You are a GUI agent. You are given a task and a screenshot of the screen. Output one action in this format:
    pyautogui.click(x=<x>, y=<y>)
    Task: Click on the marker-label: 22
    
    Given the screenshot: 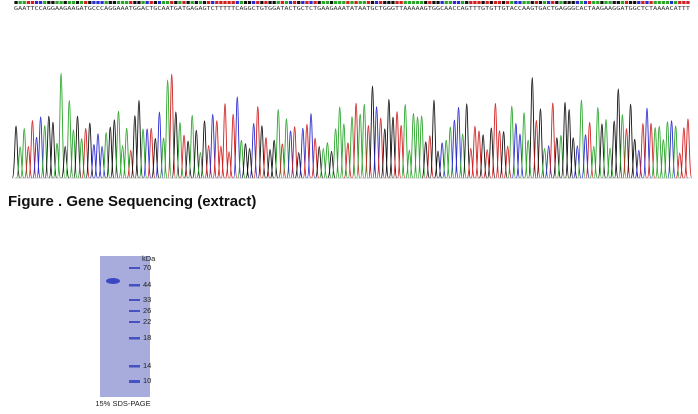 What is the action you would take?
    pyautogui.click(x=147, y=321)
    